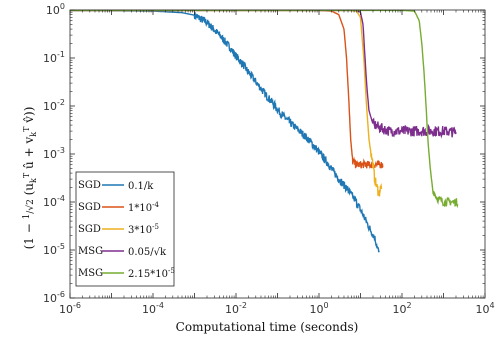  I want to click on legend-method-2: SGD, so click(89, 207).